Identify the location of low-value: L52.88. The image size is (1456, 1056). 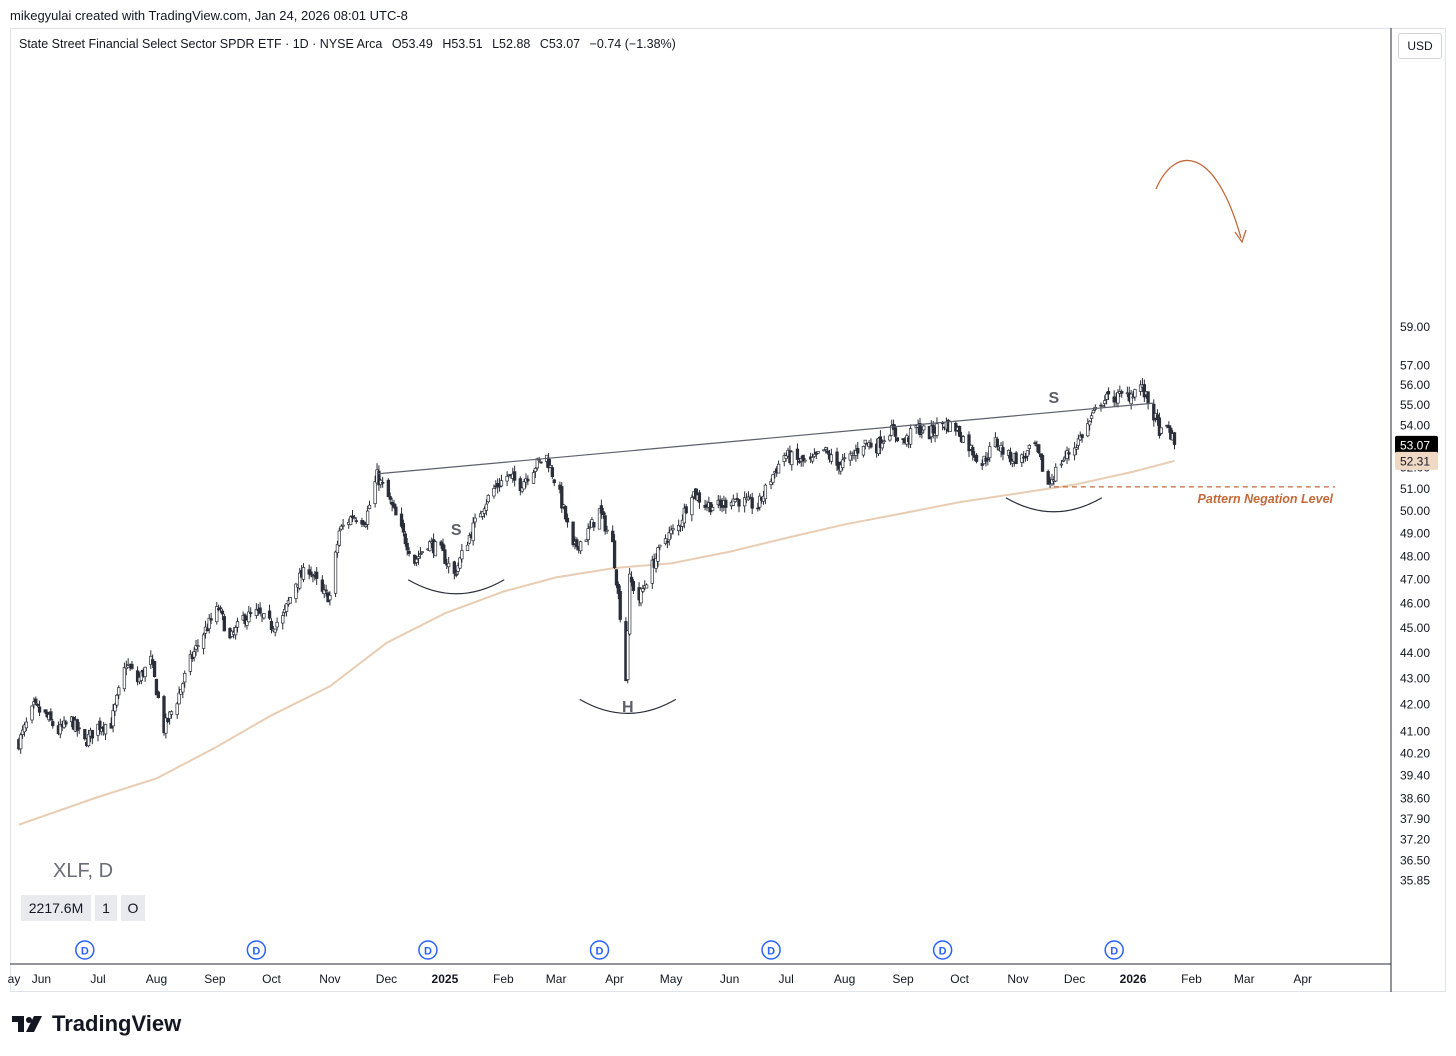
(511, 44).